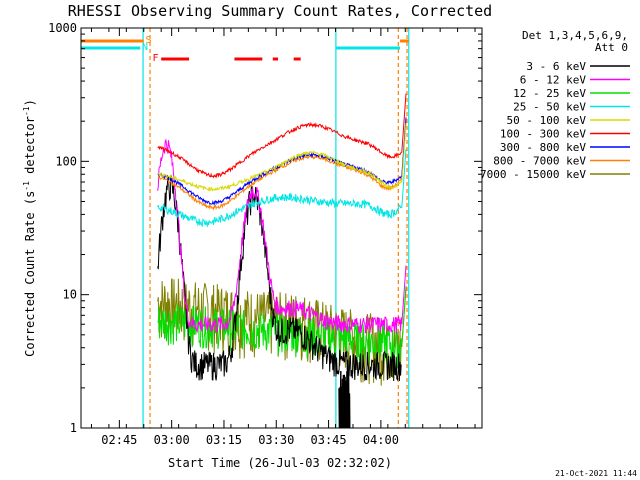 The image size is (640, 480). What do you see at coordinates (224, 440) in the screenshot?
I see `x-tick-label: 03:15` at bounding box center [224, 440].